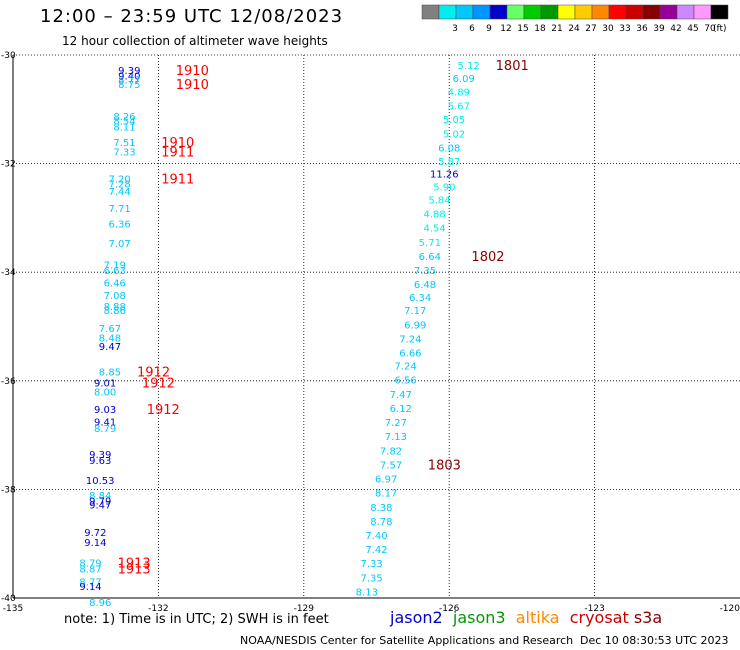 The image size is (740, 650). What do you see at coordinates (129, 85) in the screenshot?
I see `wave-height-value: 8.75` at bounding box center [129, 85].